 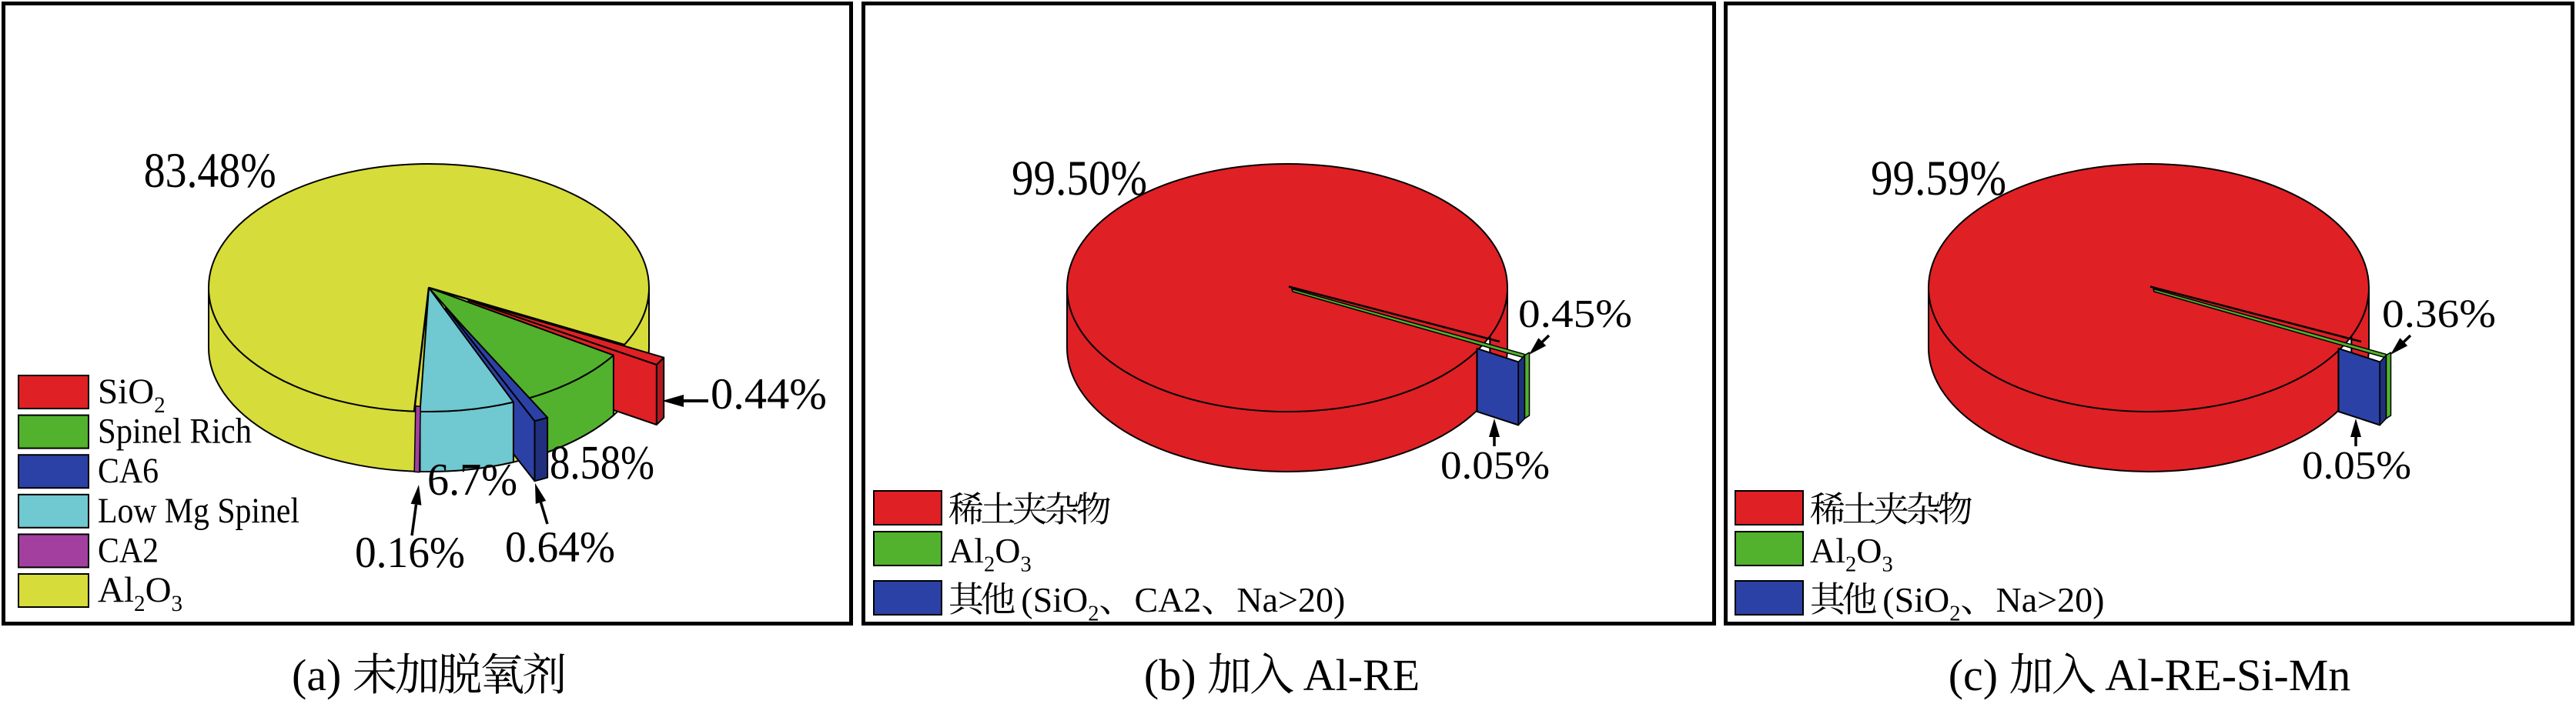 I want to click on svg-text: 99.50%, so click(x=1079, y=179).